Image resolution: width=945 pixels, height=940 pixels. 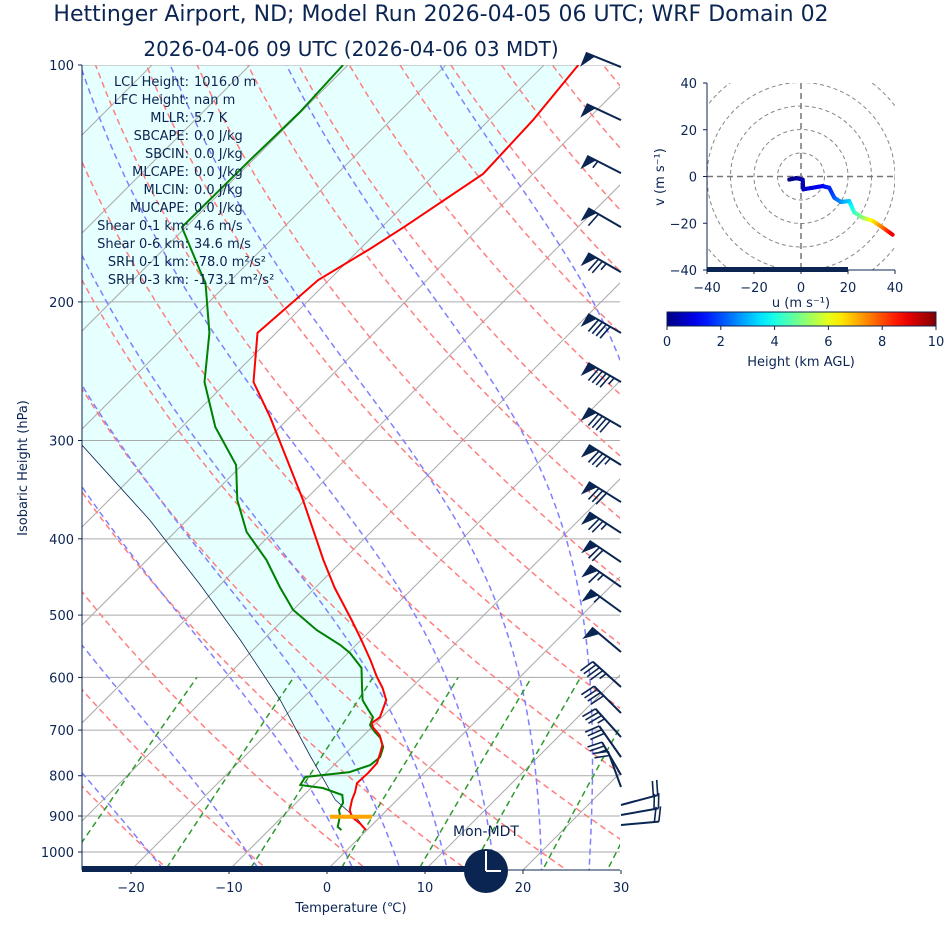 What do you see at coordinates (225, 82) in the screenshot?
I see `parameter-value: 1016.0 m` at bounding box center [225, 82].